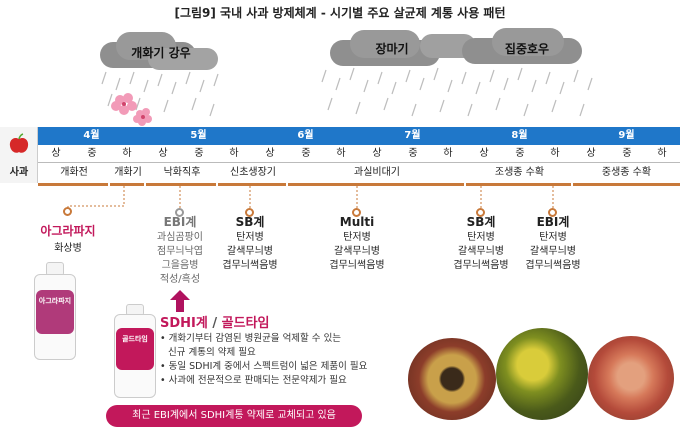  Describe the element at coordinates (253, 172) in the screenshot. I see `stage-label: 신초생장기` at that location.